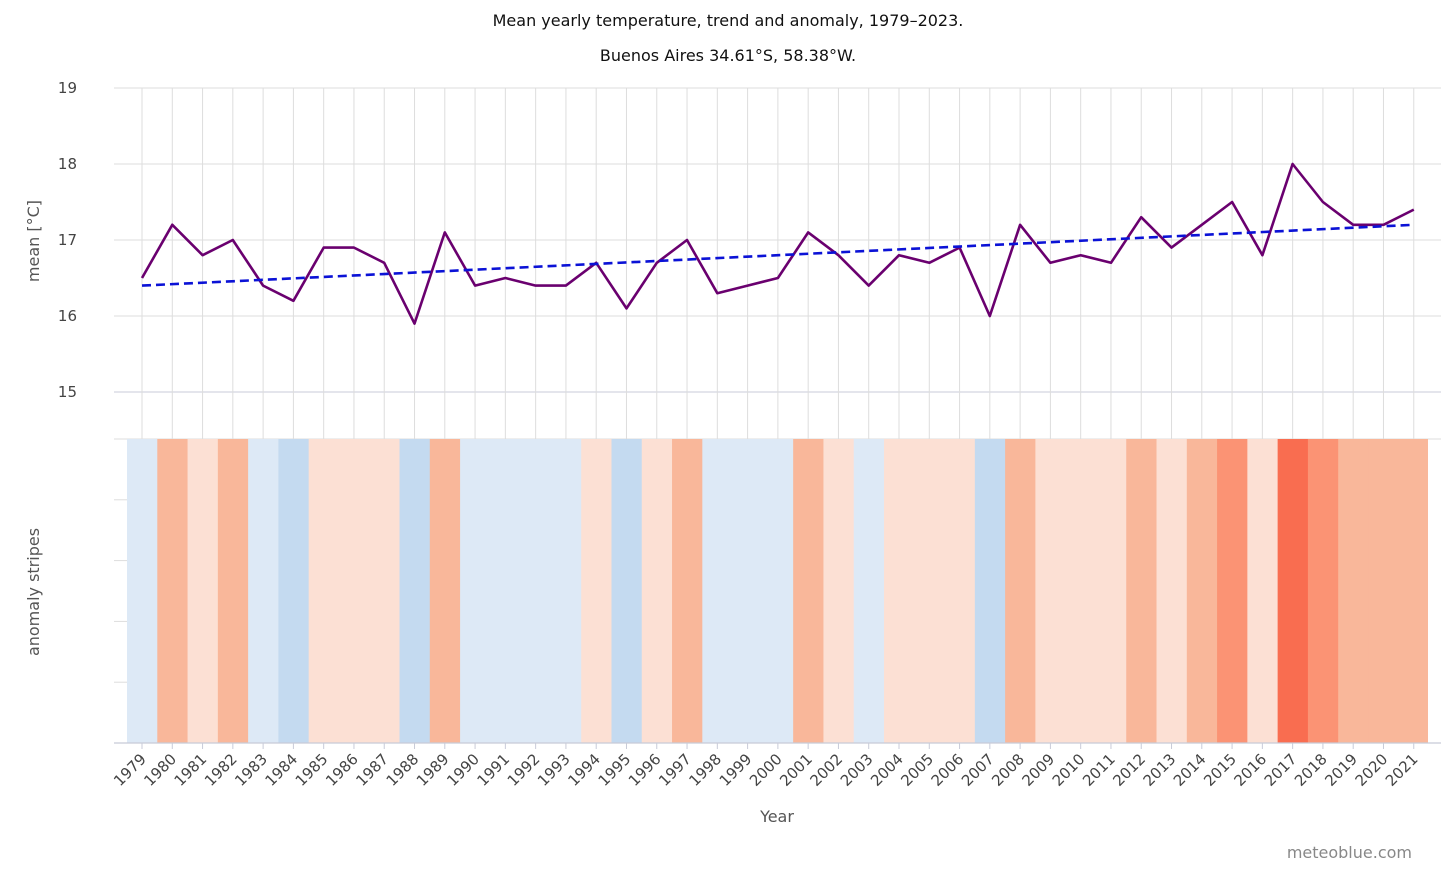 This screenshot has height=874, width=1456. I want to click on x-tick-label: 1997, so click(675, 770).